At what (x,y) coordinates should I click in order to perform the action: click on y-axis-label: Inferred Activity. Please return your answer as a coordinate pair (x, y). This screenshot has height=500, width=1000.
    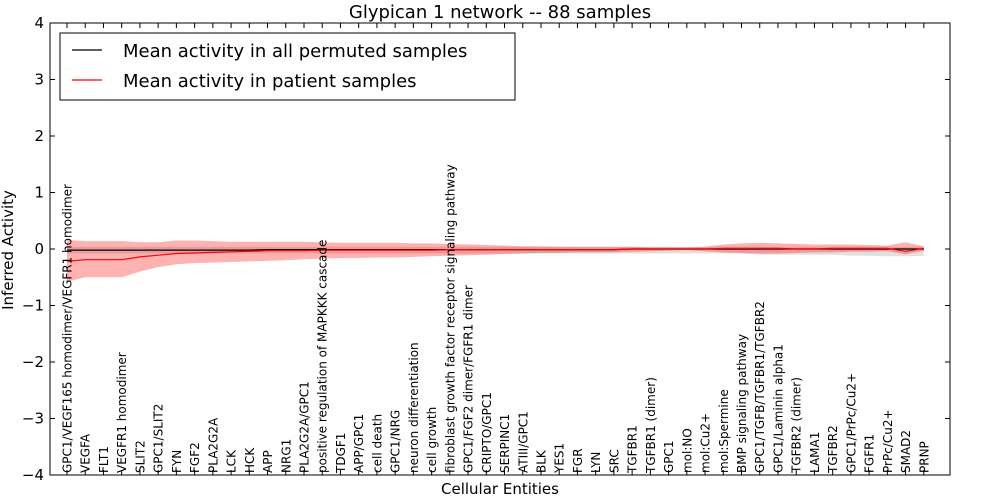
    Looking at the image, I should click on (8, 250).